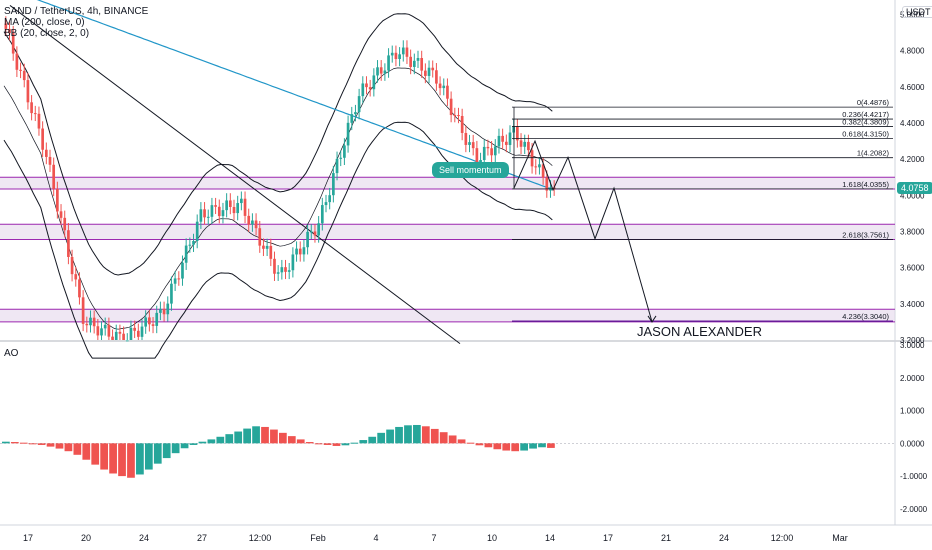 The image size is (932, 550). Describe the element at coordinates (47, 33) in the screenshot. I see `bb-indicator-label: BB (20, close, 2, 0)` at that location.